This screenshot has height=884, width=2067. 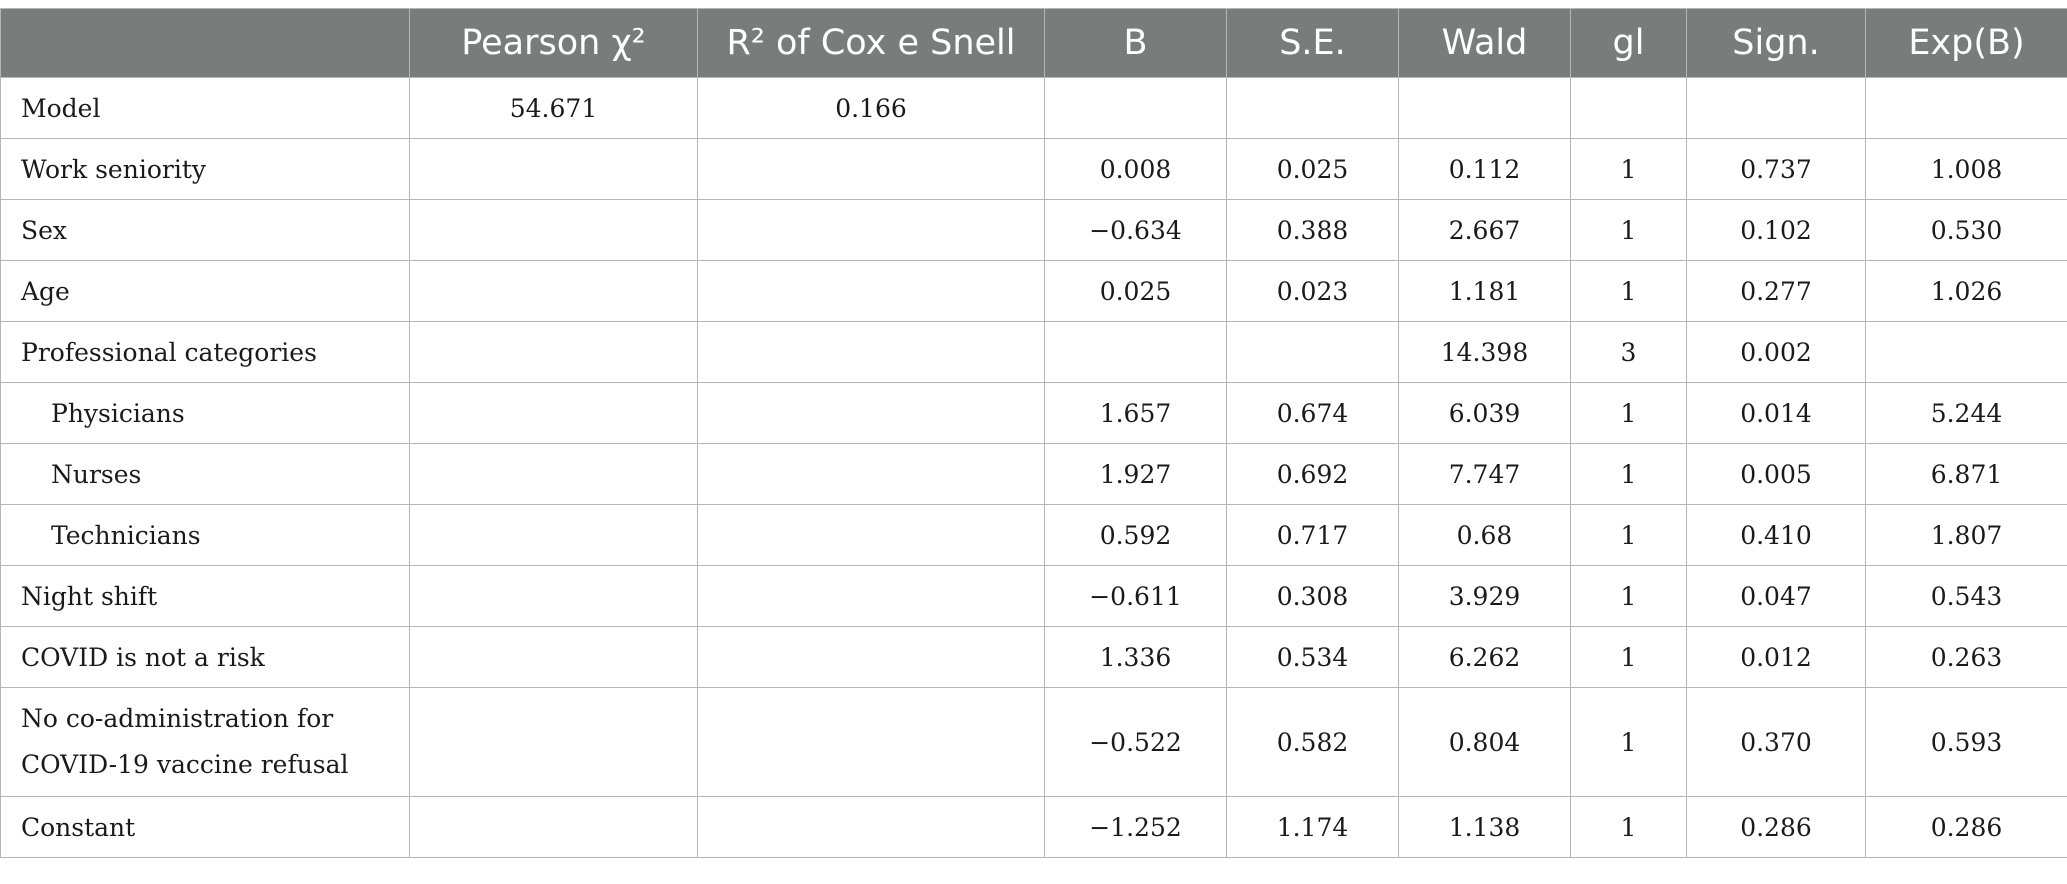 I want to click on table-row: Sex −0.634 0.388 2.667 1 0.102 0.530, so click(x=1033, y=230).